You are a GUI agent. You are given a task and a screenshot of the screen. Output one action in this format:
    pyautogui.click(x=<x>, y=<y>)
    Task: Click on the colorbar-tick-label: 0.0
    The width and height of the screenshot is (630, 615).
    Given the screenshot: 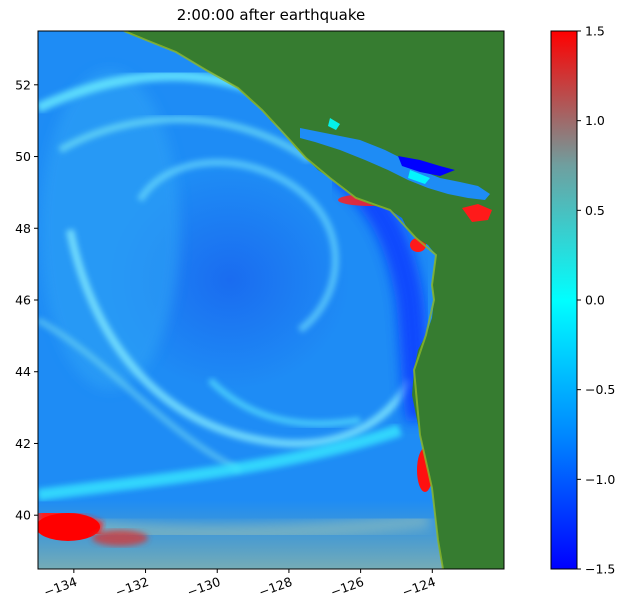 What is the action you would take?
    pyautogui.click(x=595, y=300)
    